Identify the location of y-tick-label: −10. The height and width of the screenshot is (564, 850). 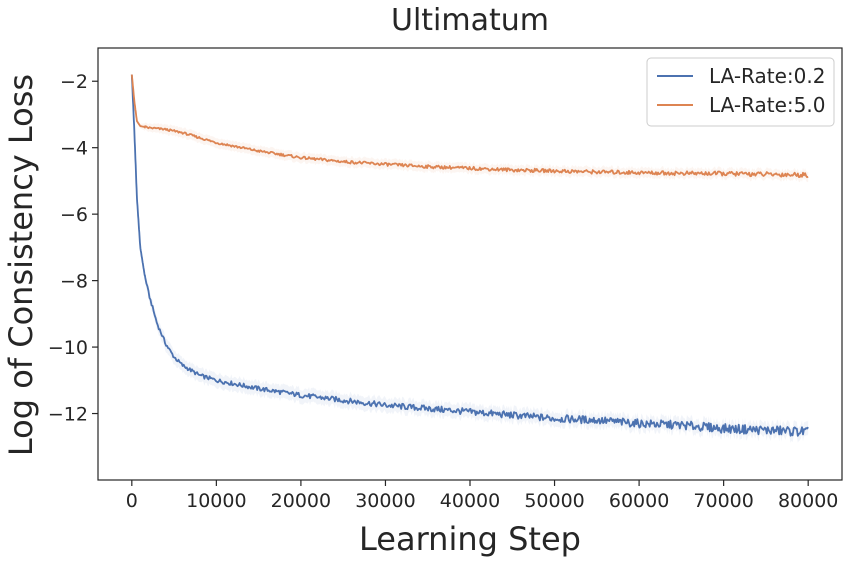
(68, 348).